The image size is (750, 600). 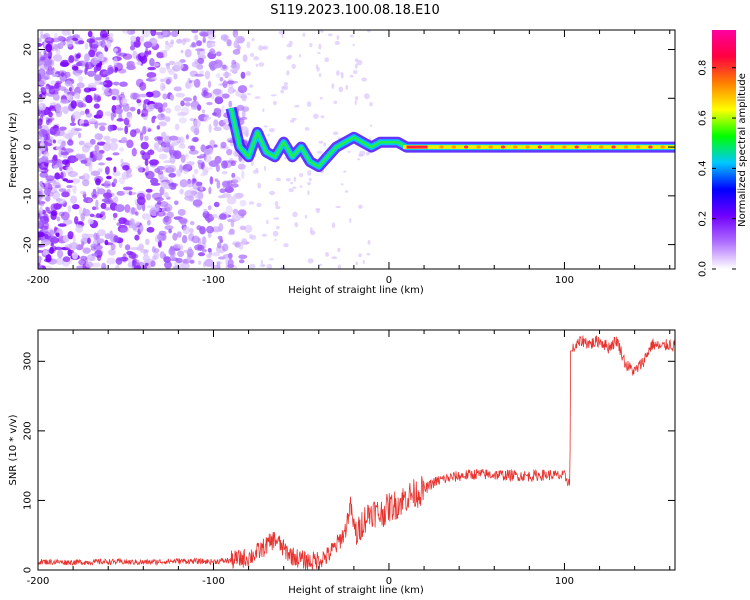 I want to click on y-tick-label: 0, so click(x=28, y=570).